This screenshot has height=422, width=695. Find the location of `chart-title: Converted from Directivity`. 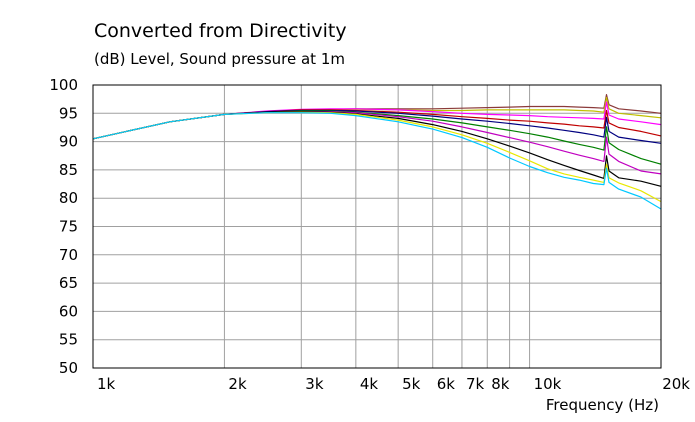

chart-title: Converted from Directivity is located at coordinates (220, 31).